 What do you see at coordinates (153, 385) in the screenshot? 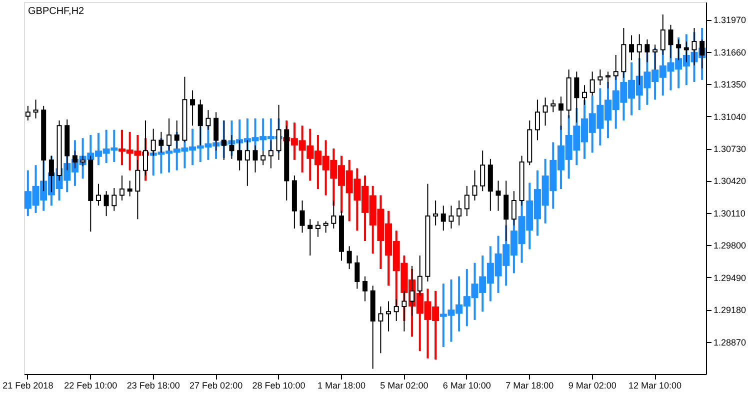
I see `x-tick-label: 23 Feb 18:00` at bounding box center [153, 385].